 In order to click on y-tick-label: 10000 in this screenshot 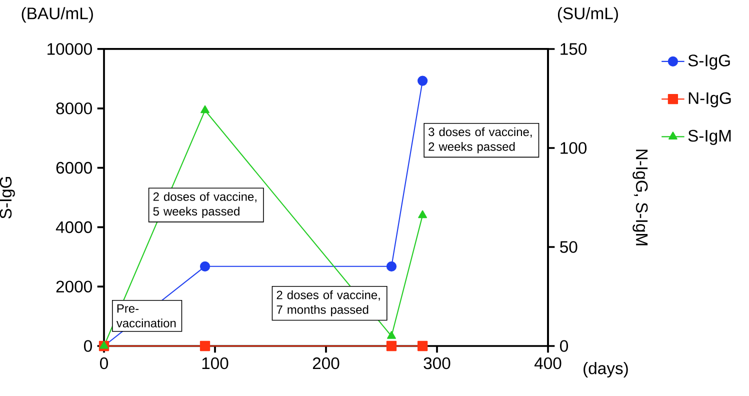, I will do `click(70, 49)`.